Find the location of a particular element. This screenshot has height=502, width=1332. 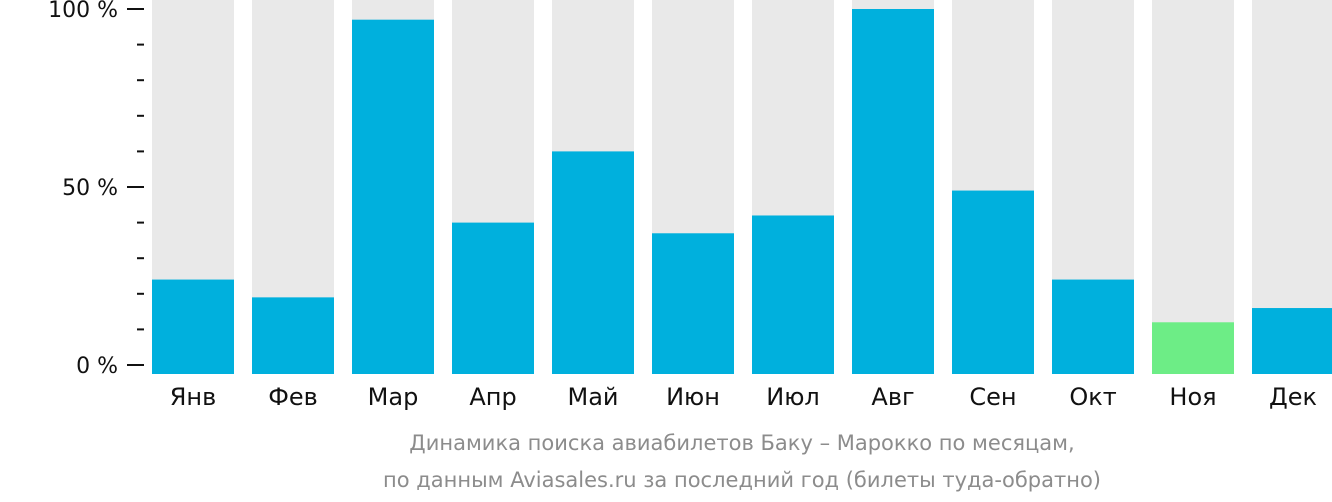

x-tick-label-9: Сен is located at coordinates (992, 397).